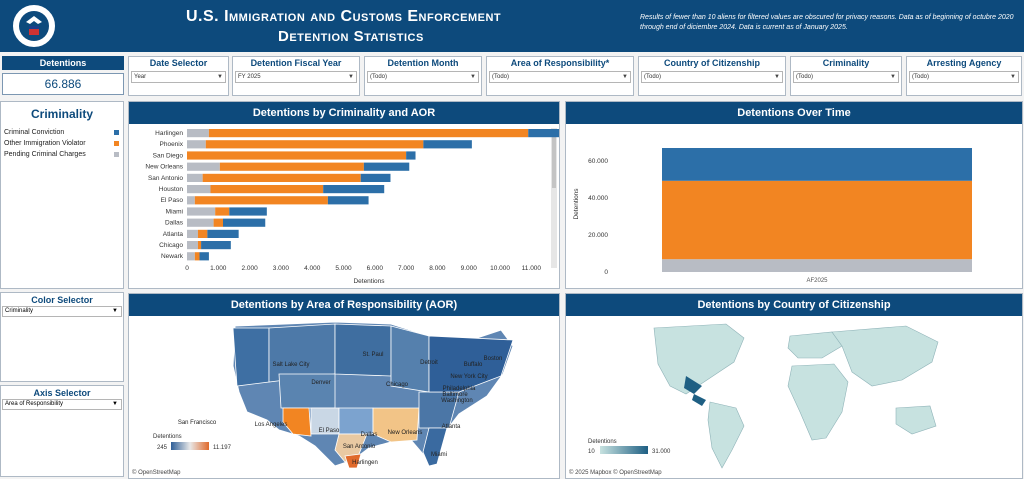 Image resolution: width=1024 pixels, height=479 pixels. What do you see at coordinates (62, 143) in the screenshot?
I see `legend-item-other-violator: Other Immigration Violator` at bounding box center [62, 143].